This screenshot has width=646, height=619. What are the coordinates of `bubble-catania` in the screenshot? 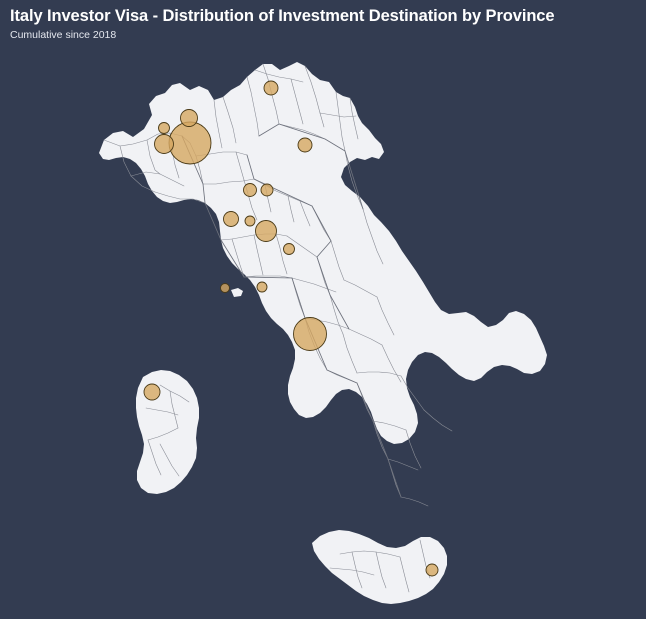 It's located at (432, 570).